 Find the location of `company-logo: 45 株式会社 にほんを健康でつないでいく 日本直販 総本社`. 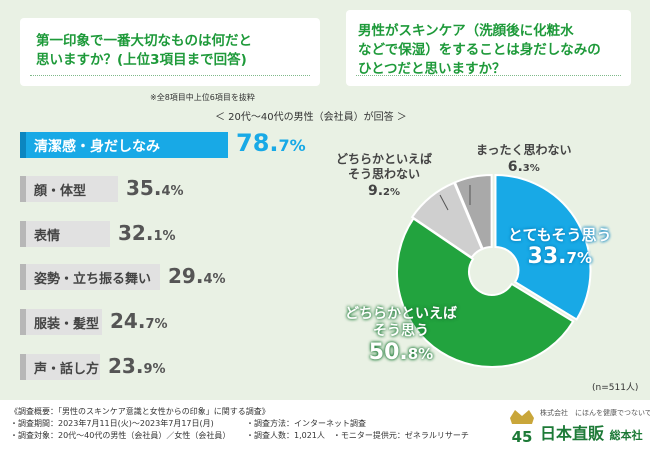

company-logo: 45 株式会社 にほんを健康でつないでいく 日本直販 総本社 is located at coordinates (578, 426).